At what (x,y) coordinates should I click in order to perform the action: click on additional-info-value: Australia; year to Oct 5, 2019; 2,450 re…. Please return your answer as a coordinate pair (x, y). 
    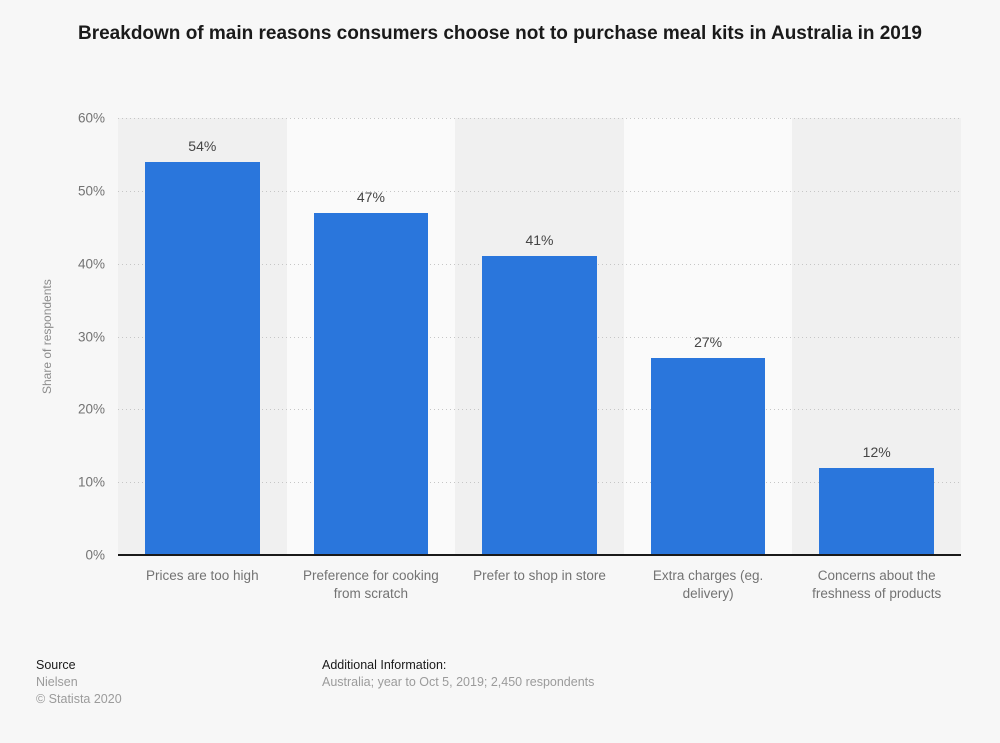
    Looking at the image, I should click on (458, 682).